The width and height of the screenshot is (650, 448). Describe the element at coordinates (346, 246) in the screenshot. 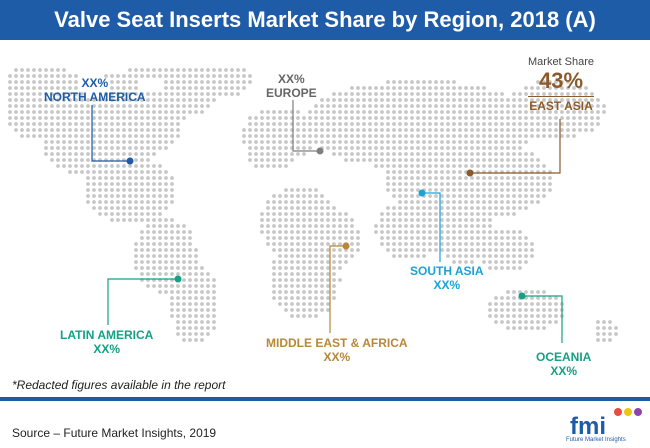

I see `mea-marker` at that location.